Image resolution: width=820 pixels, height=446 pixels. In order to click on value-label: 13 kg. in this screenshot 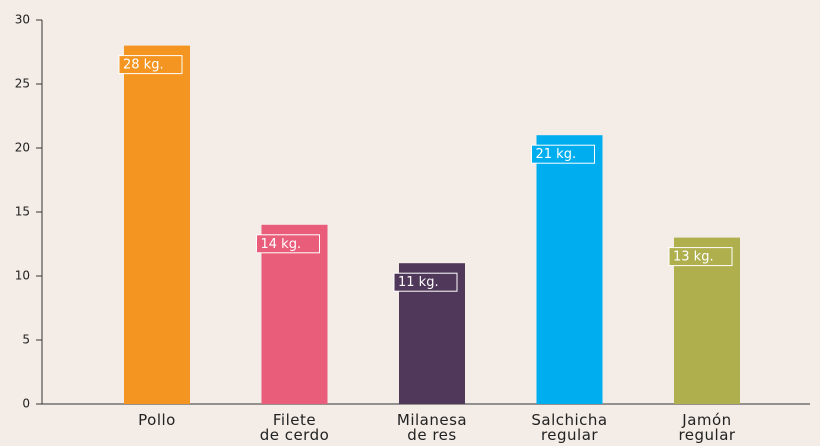, I will do `click(693, 257)`.